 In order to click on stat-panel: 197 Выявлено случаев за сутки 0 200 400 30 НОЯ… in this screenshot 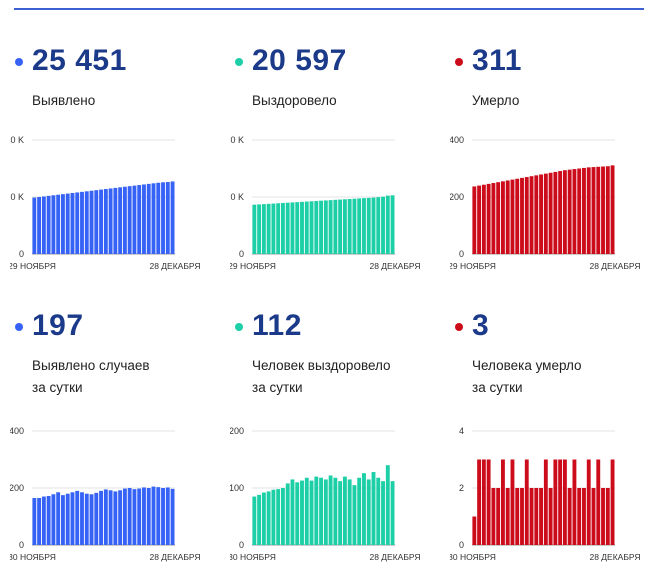, I will do `click(112, 440)`.